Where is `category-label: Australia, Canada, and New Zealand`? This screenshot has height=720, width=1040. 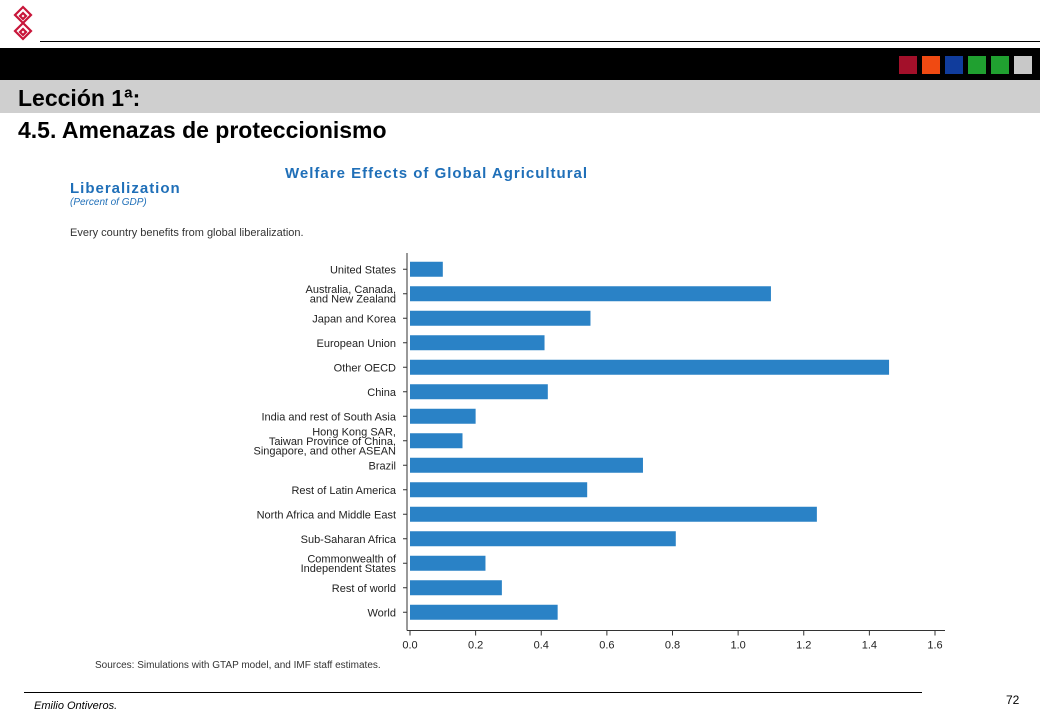 category-label: Australia, Canada, and New Zealand is located at coordinates (351, 295).